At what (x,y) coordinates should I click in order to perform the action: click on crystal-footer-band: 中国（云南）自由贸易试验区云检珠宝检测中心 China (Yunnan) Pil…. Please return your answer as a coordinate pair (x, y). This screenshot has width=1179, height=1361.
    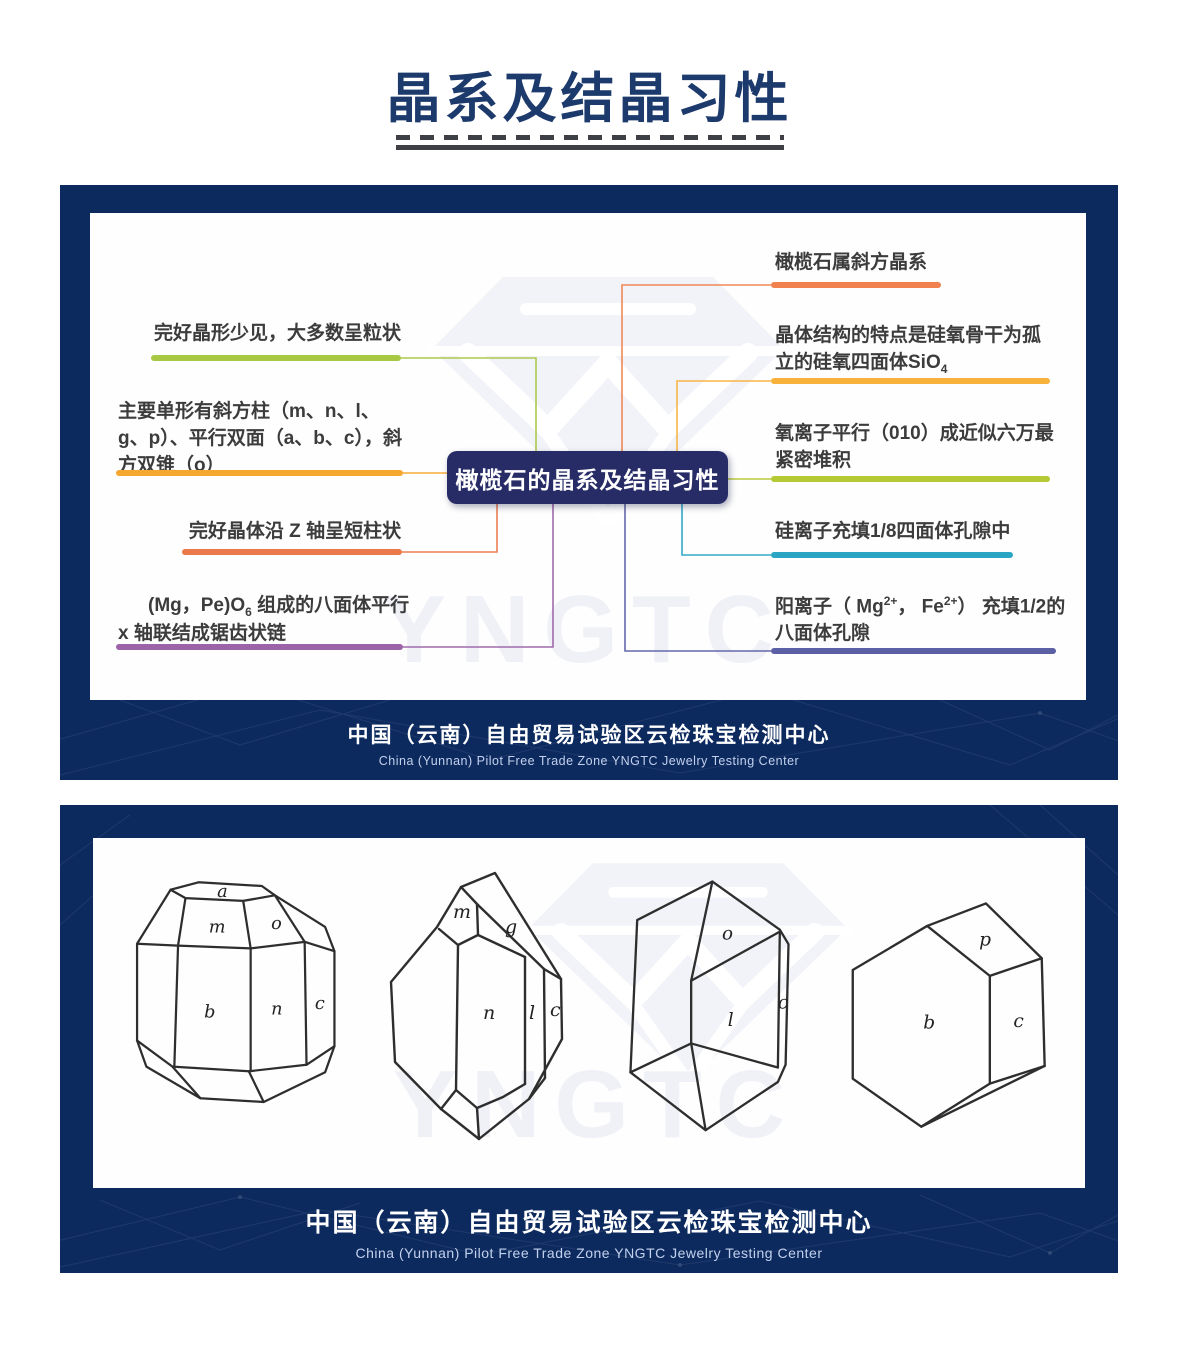
    Looking at the image, I should click on (589, 1230).